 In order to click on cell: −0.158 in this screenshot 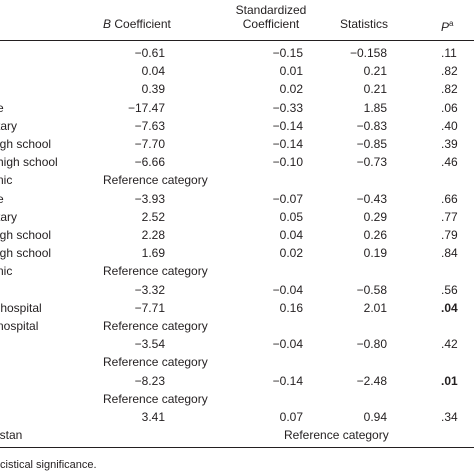, I will do `click(368, 53)`.